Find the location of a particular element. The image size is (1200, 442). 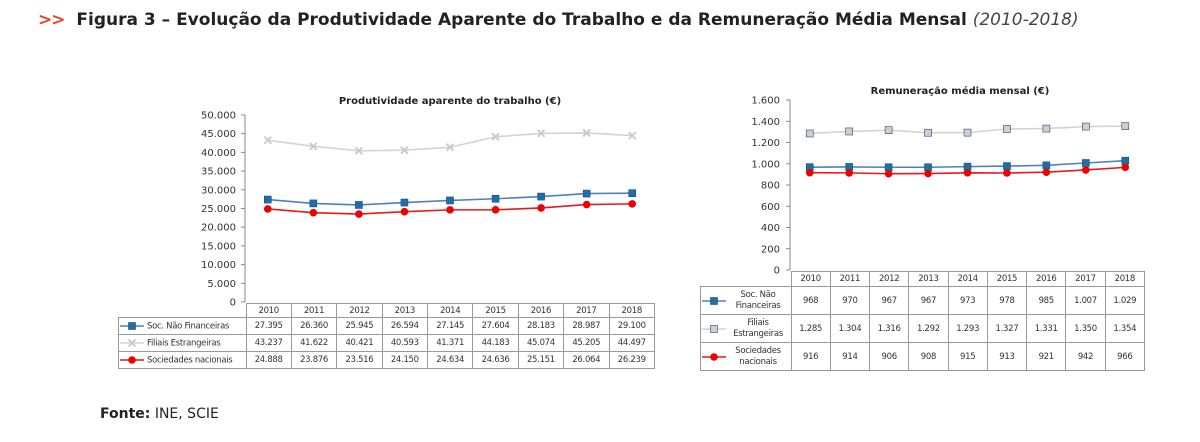

legend-circle-icon is located at coordinates (714, 356).